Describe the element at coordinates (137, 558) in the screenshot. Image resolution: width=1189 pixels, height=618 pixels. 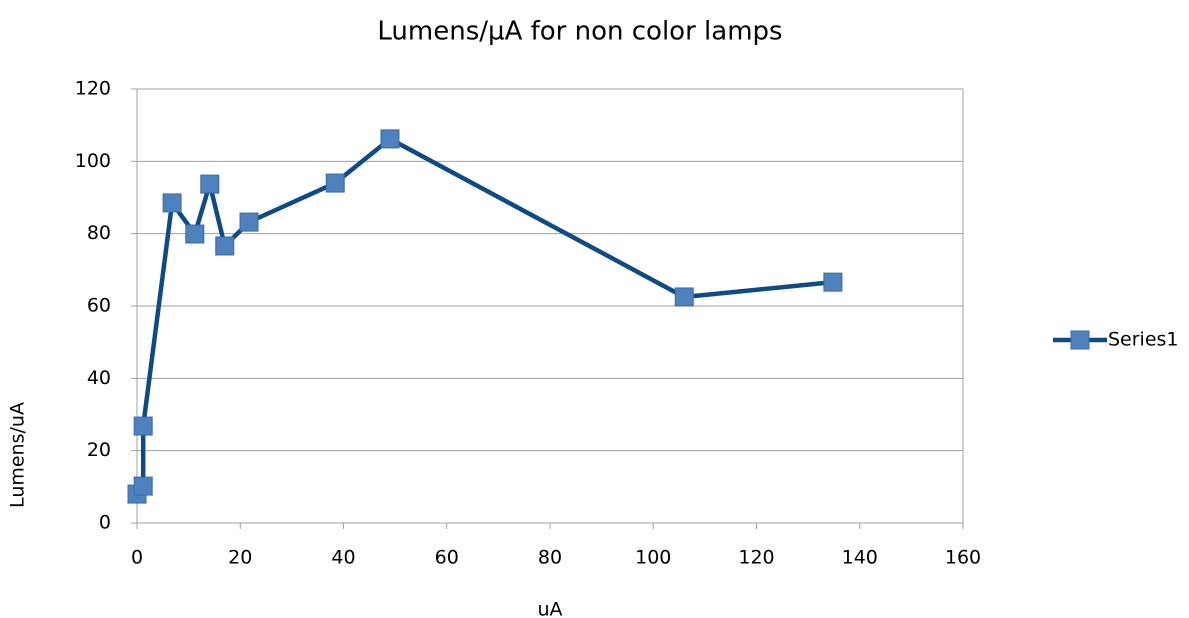
I see `x-tick-label: 0` at that location.